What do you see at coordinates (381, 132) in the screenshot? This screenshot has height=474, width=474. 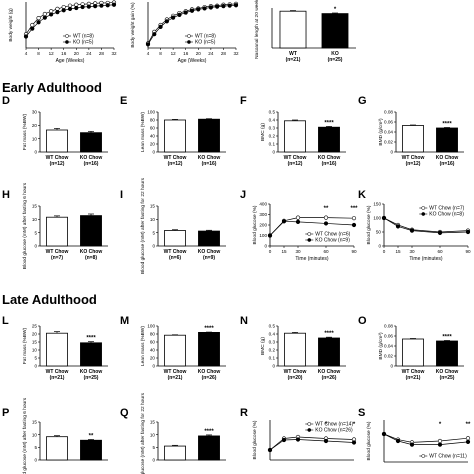 I see `y-axis-label: BMD (g/cm²)` at bounding box center [381, 132].